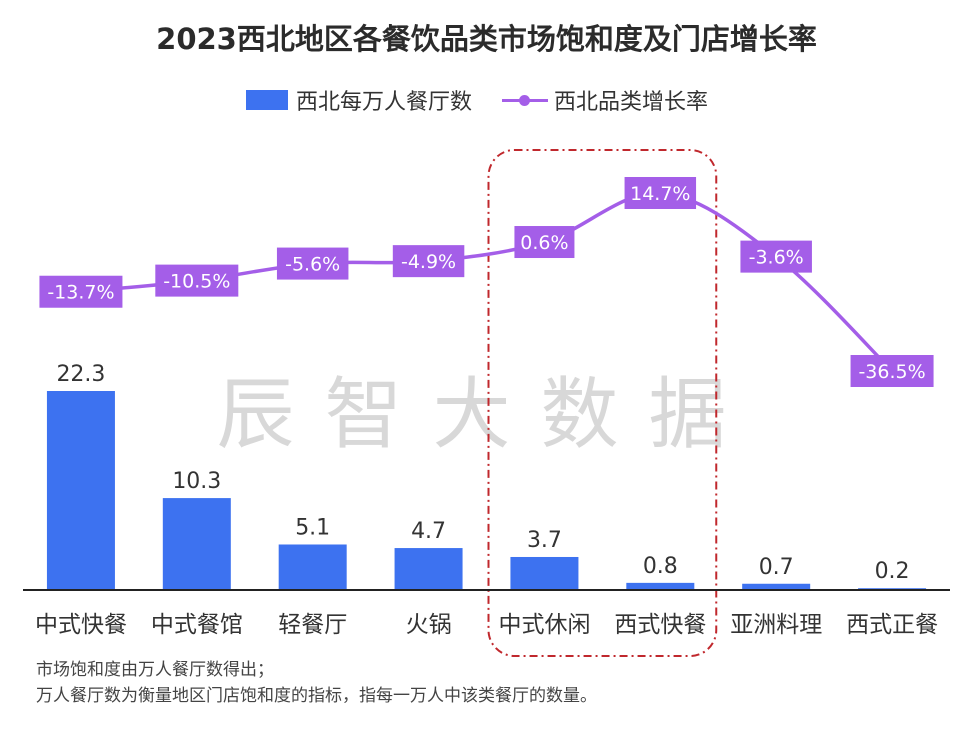  I want to click on category-label: 轻餐厅, so click(312, 625).